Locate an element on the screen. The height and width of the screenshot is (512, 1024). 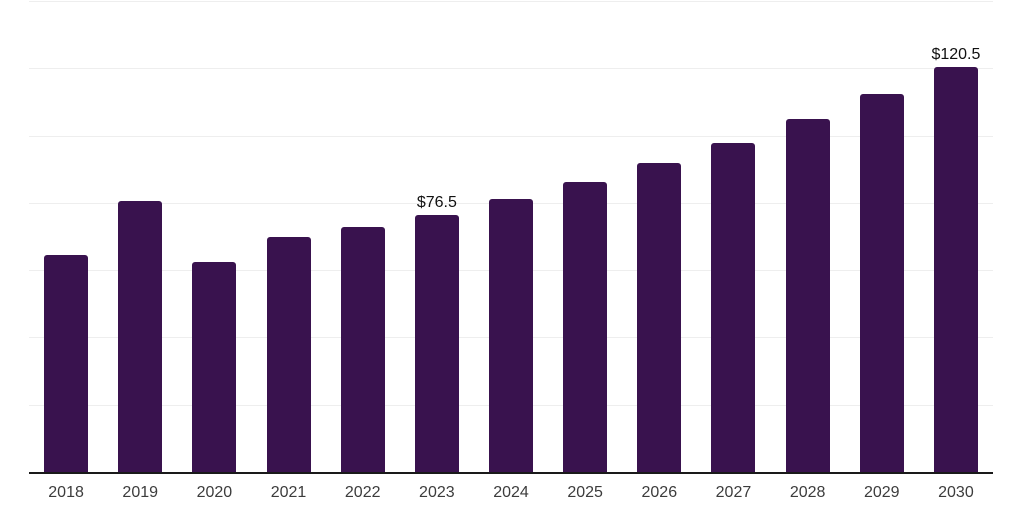
bar-2028 is located at coordinates (807, 295).